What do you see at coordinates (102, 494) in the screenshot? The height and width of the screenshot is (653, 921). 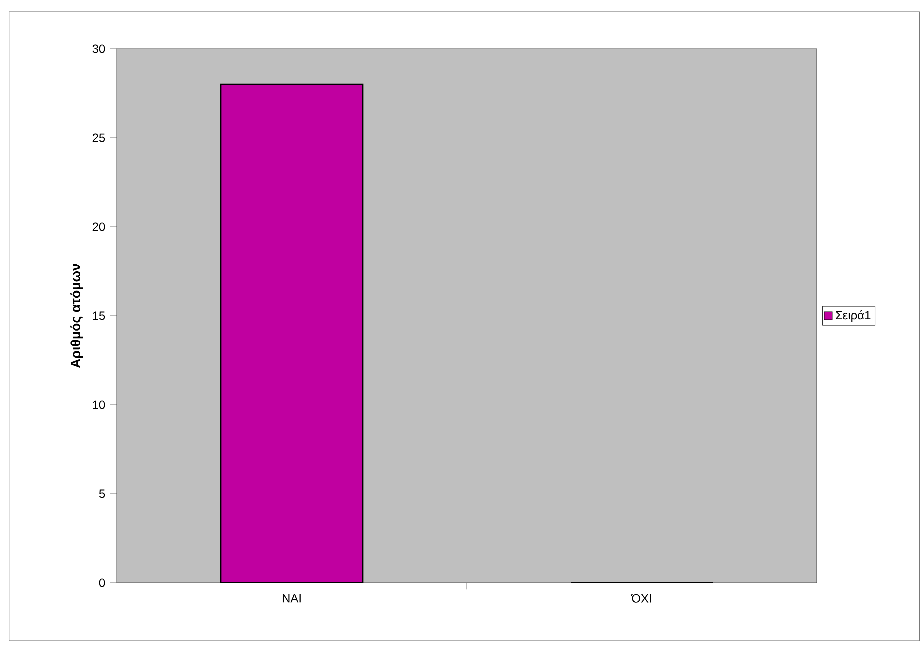 I see `y-tick-label: 5` at bounding box center [102, 494].